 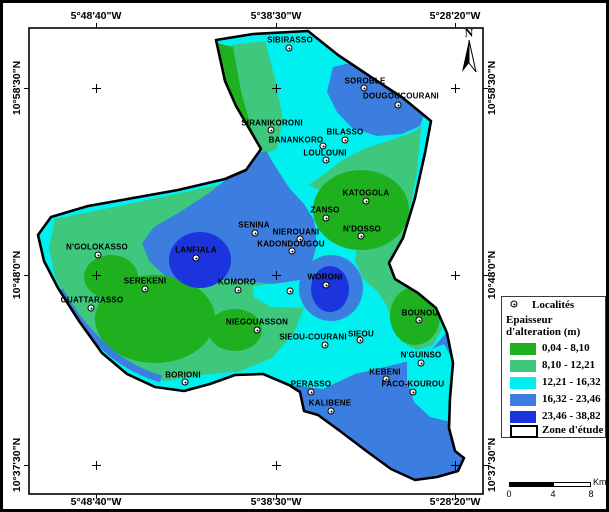 I want to click on region-darkblue-woroni, so click(x=330, y=289).